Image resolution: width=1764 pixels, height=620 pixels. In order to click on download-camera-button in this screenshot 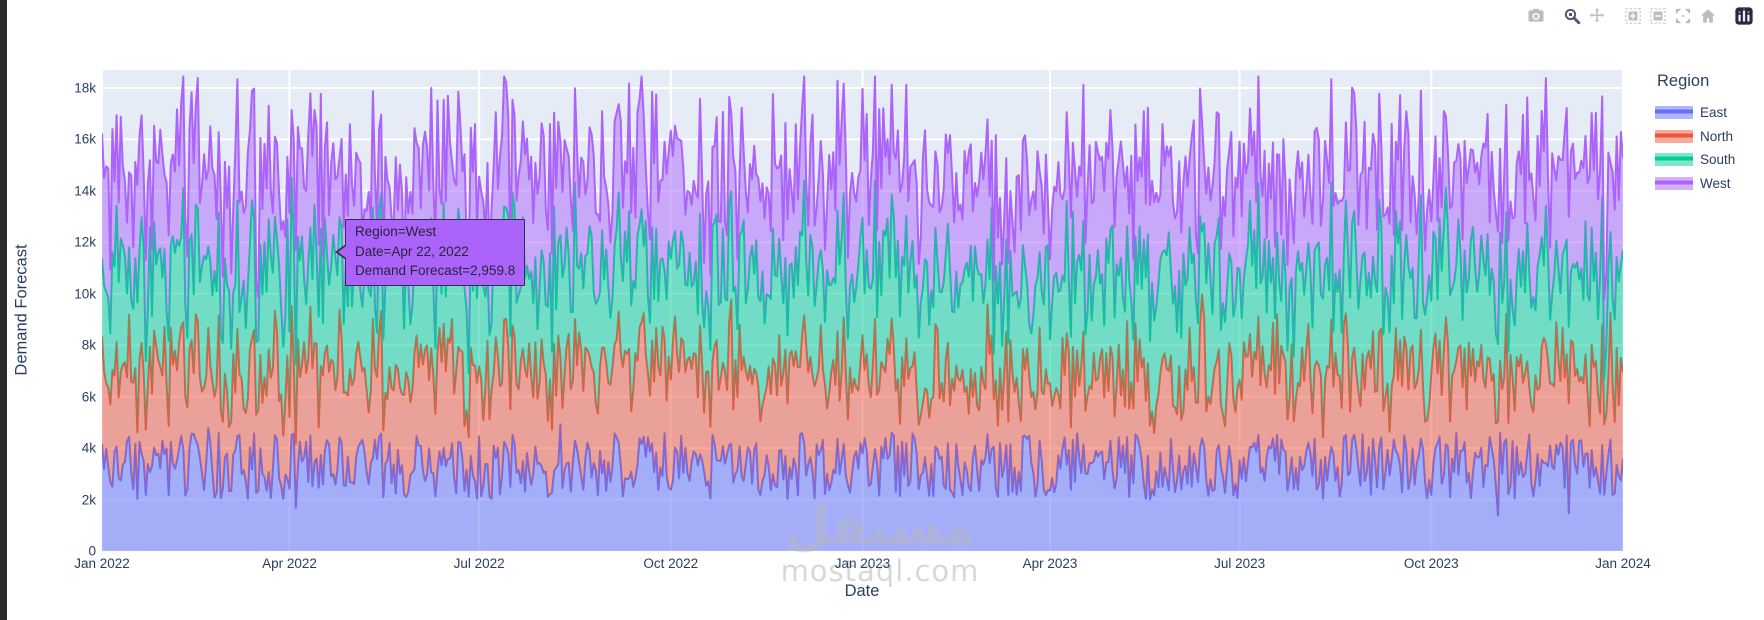, I will do `click(1535, 15)`.